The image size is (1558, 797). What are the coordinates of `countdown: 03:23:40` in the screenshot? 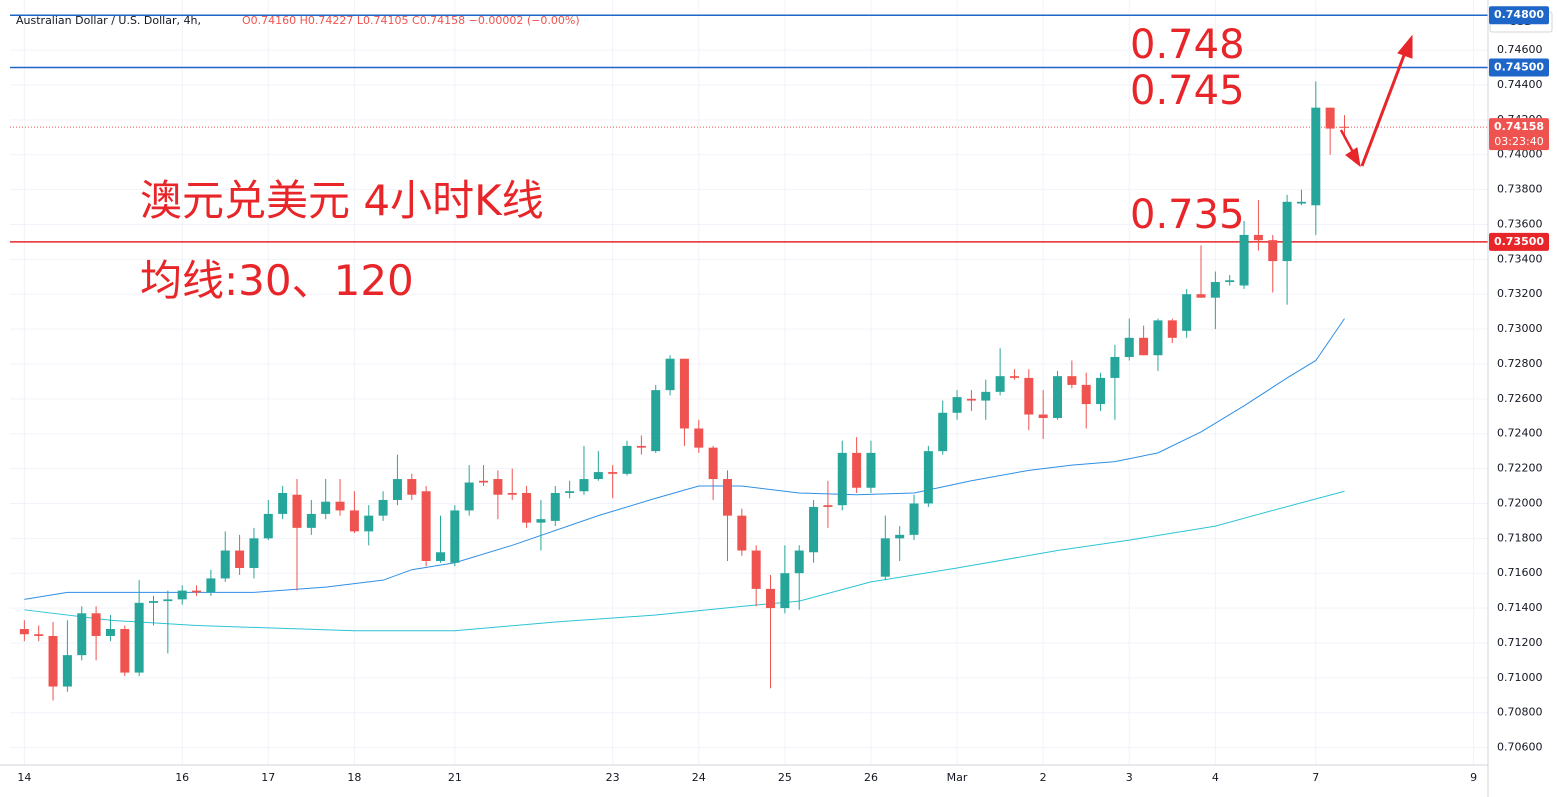 It's located at (1518, 141).